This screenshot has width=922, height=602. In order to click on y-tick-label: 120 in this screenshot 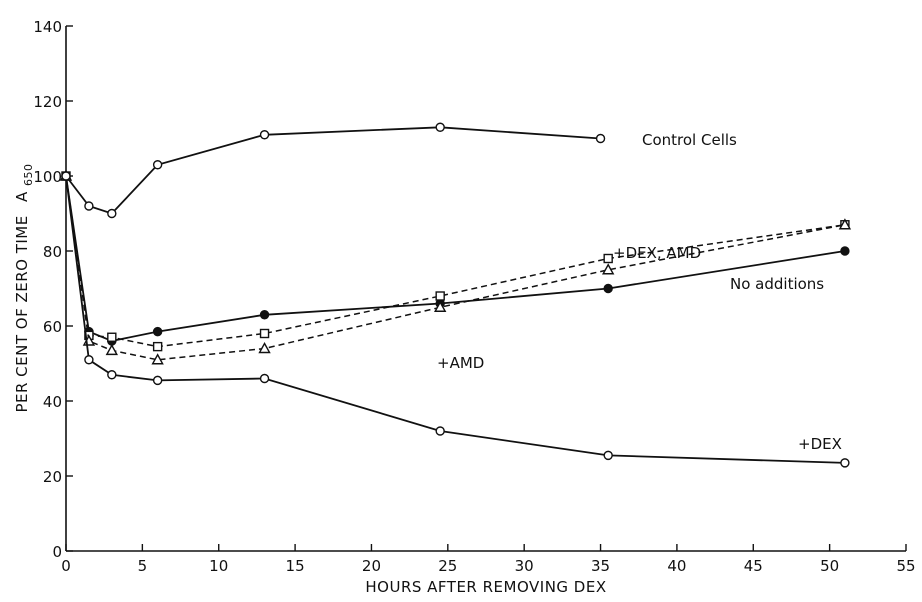, I will do `click(47, 102)`.